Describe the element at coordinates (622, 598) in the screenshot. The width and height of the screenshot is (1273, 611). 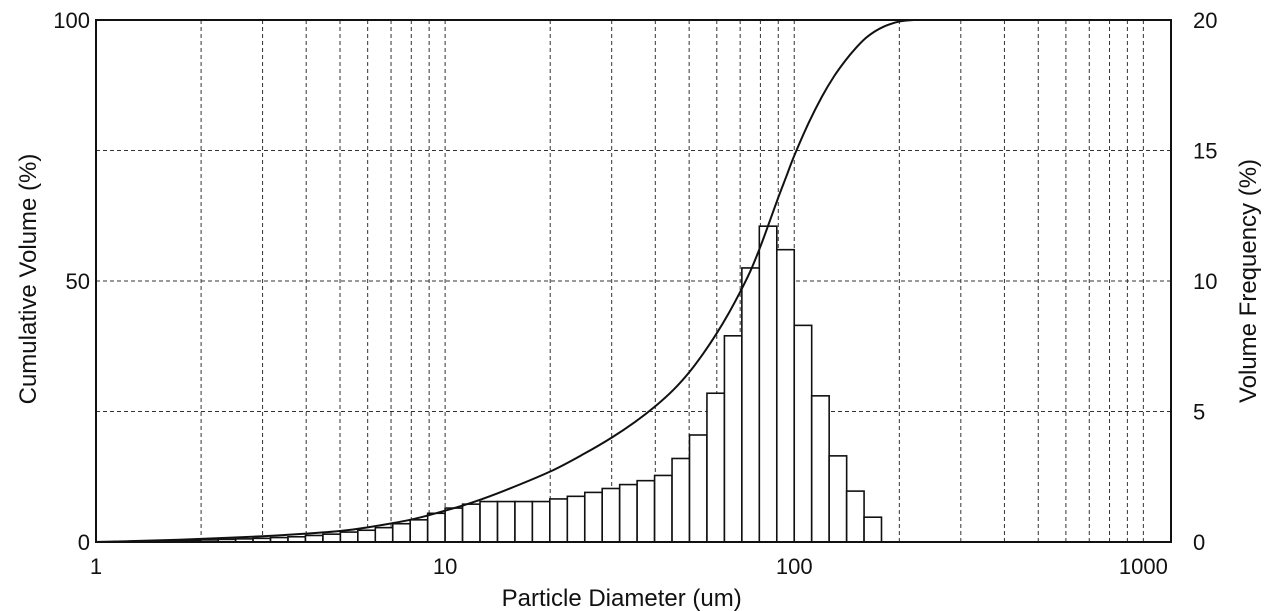
I see `x-axis-title: Particle Diameter (um)` at that location.